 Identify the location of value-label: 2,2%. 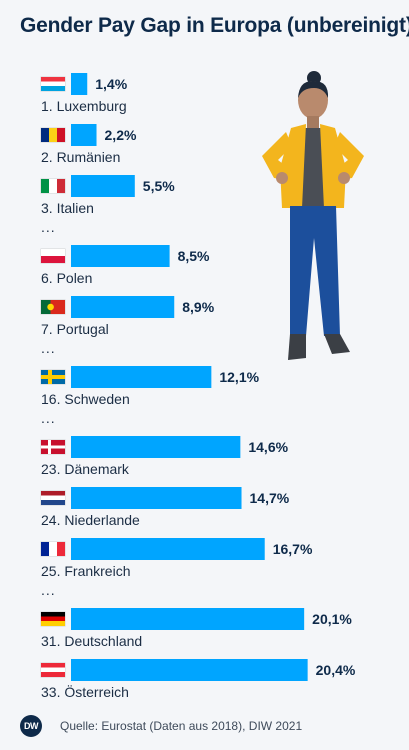
(120, 135).